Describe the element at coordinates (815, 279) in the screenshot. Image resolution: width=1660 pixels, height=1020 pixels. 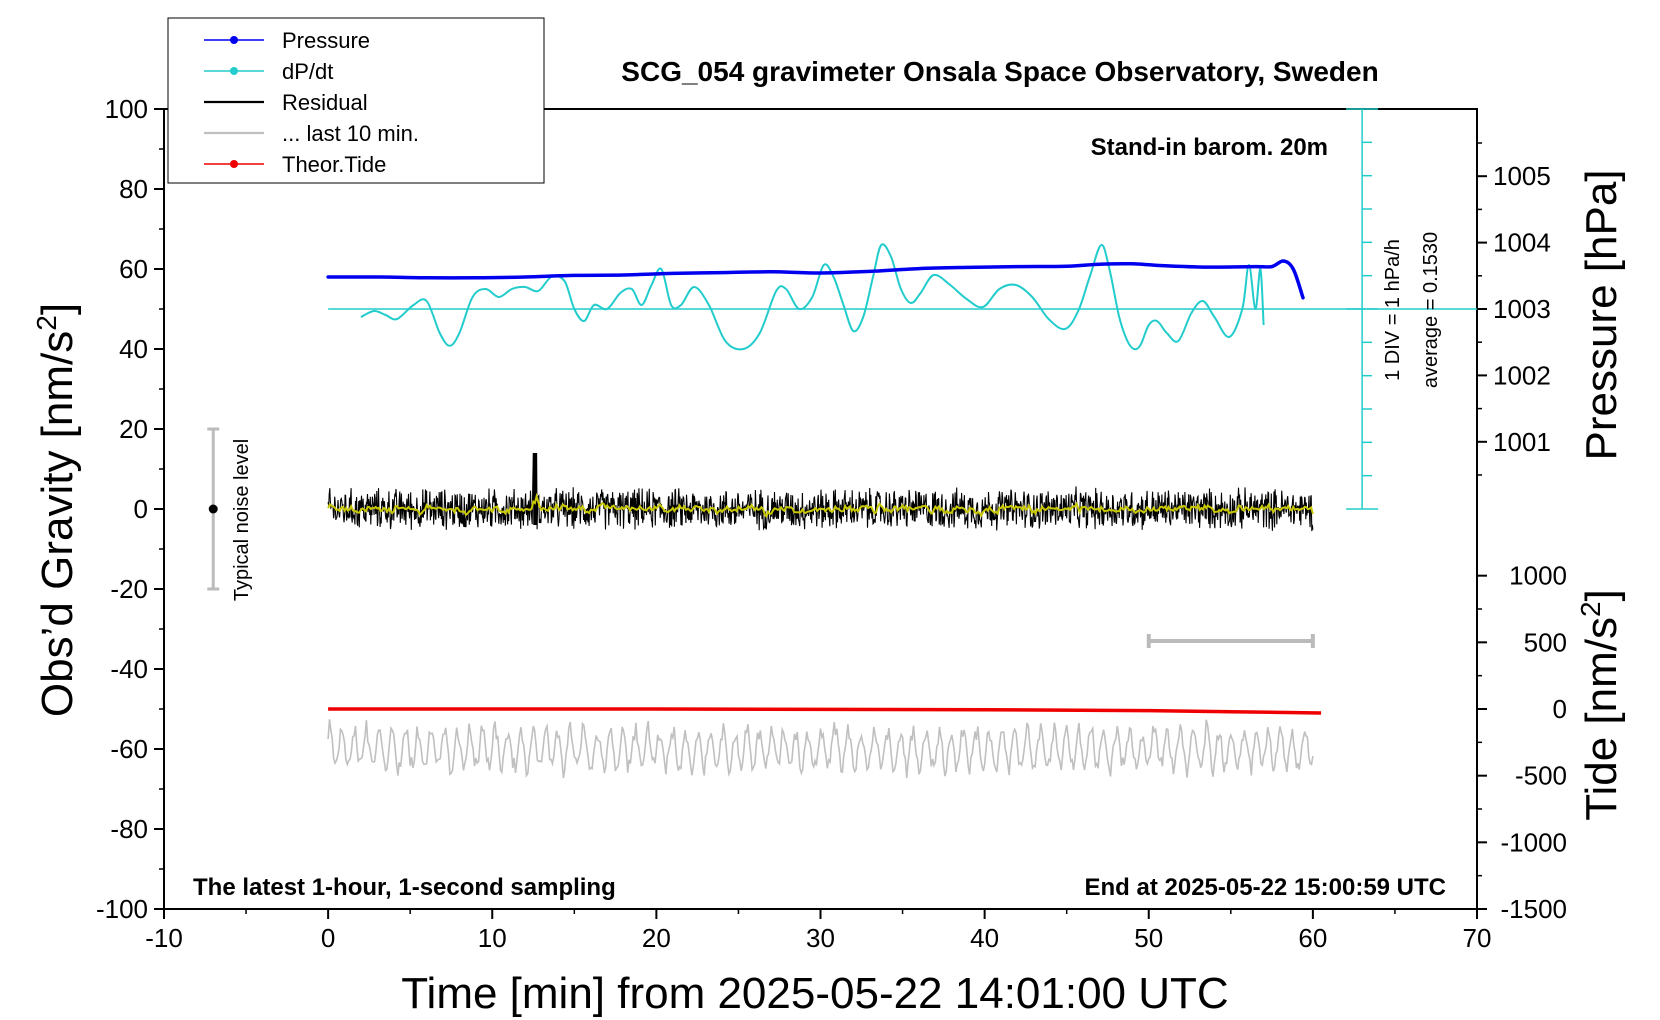
I see `pressure-trace` at that location.